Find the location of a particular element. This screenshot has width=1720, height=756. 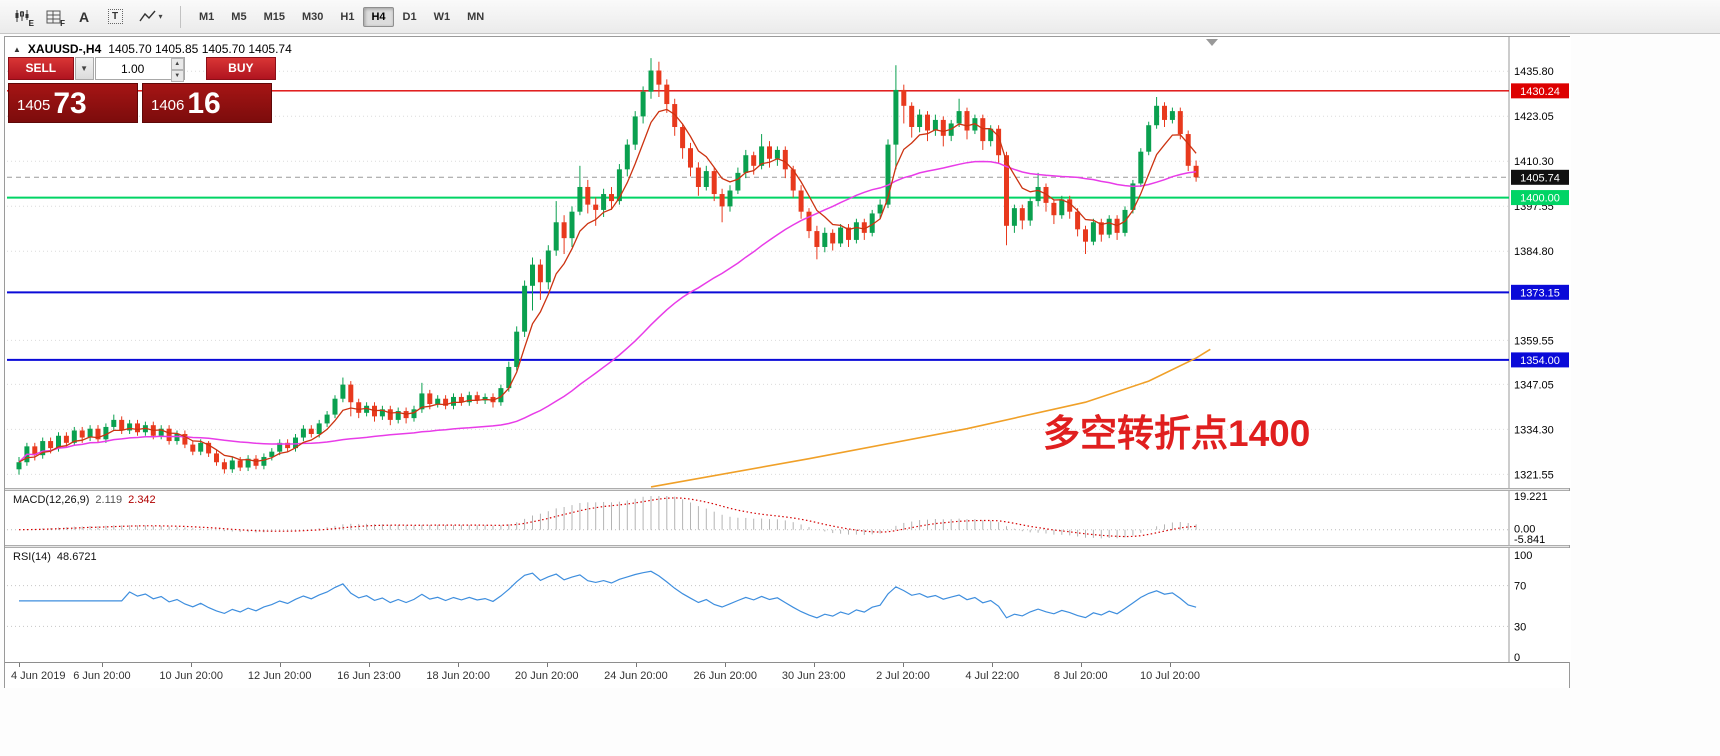

chart-edit-icon: E is located at coordinates (22, 17).